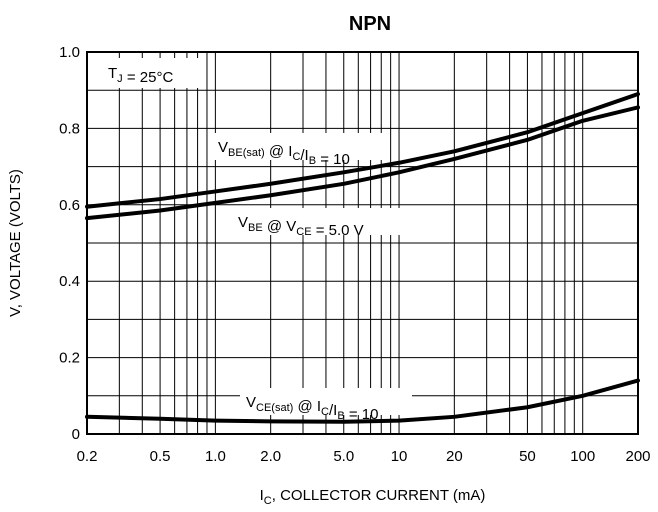 The image size is (658, 512). I want to click on x-axis-label: IC, COLLECTOR CURRENT (mA), so click(373, 497).